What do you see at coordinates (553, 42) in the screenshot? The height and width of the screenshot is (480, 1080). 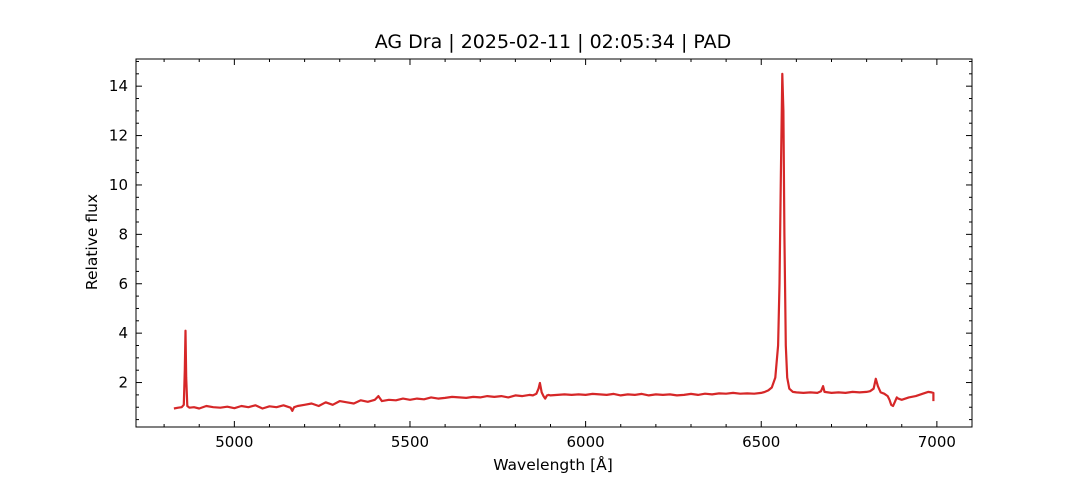 I see `chart-title: AG Dra | 2025-02-11 | 02:05:34 | PAD` at bounding box center [553, 42].